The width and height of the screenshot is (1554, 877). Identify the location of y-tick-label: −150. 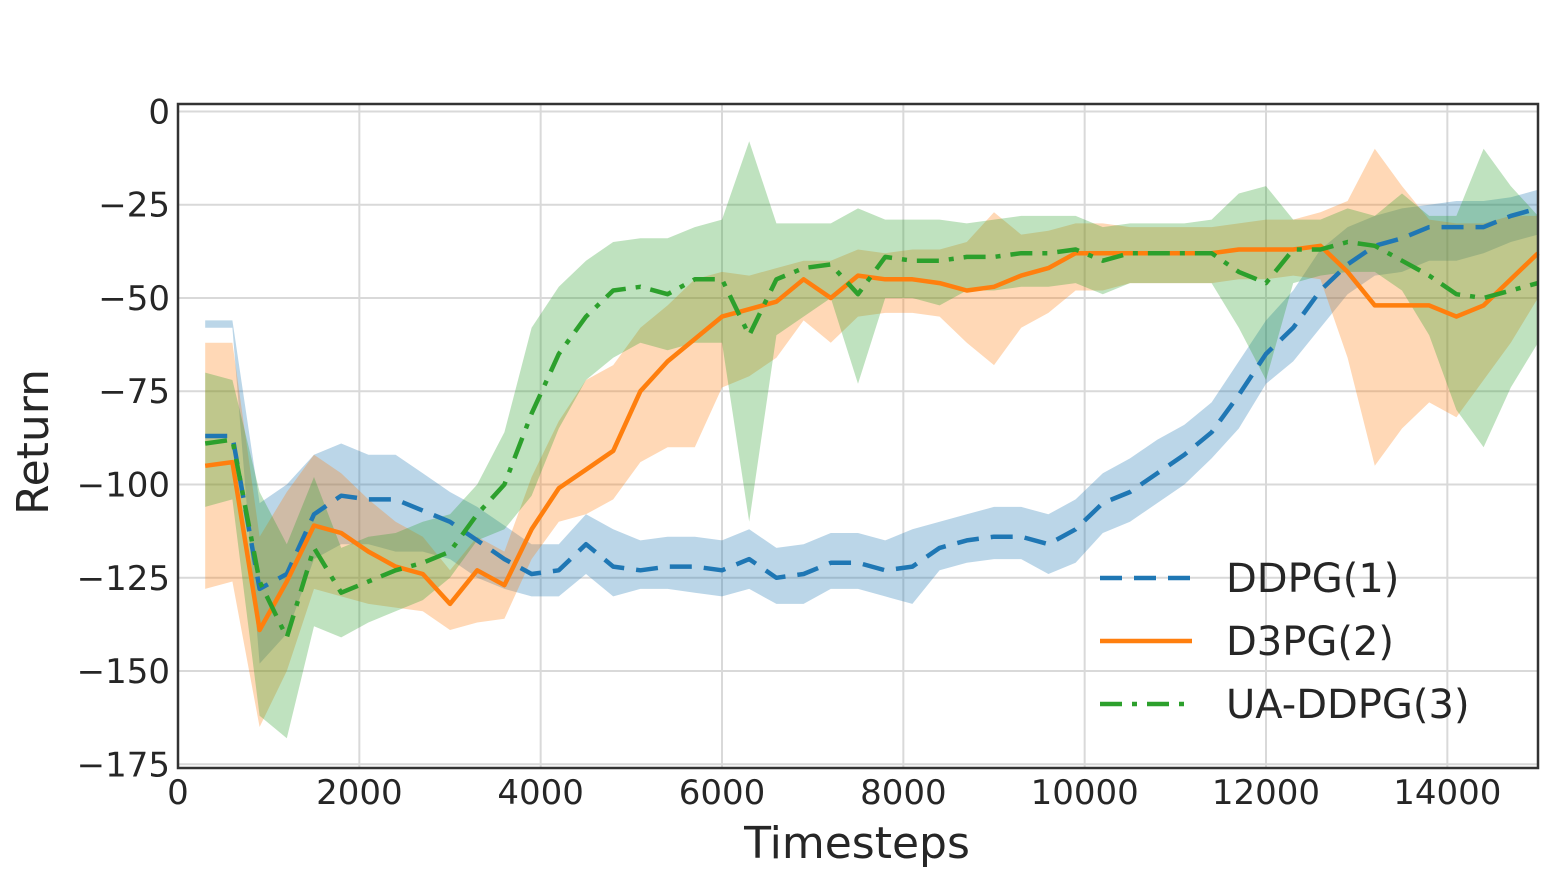
(123, 672).